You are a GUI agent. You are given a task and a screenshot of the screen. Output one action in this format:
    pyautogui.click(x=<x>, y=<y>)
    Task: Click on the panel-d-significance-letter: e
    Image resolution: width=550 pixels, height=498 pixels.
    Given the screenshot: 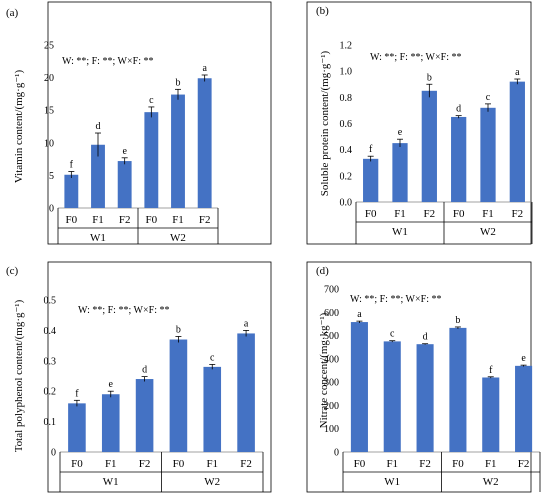 What is the action you would take?
    pyautogui.click(x=523, y=358)
    